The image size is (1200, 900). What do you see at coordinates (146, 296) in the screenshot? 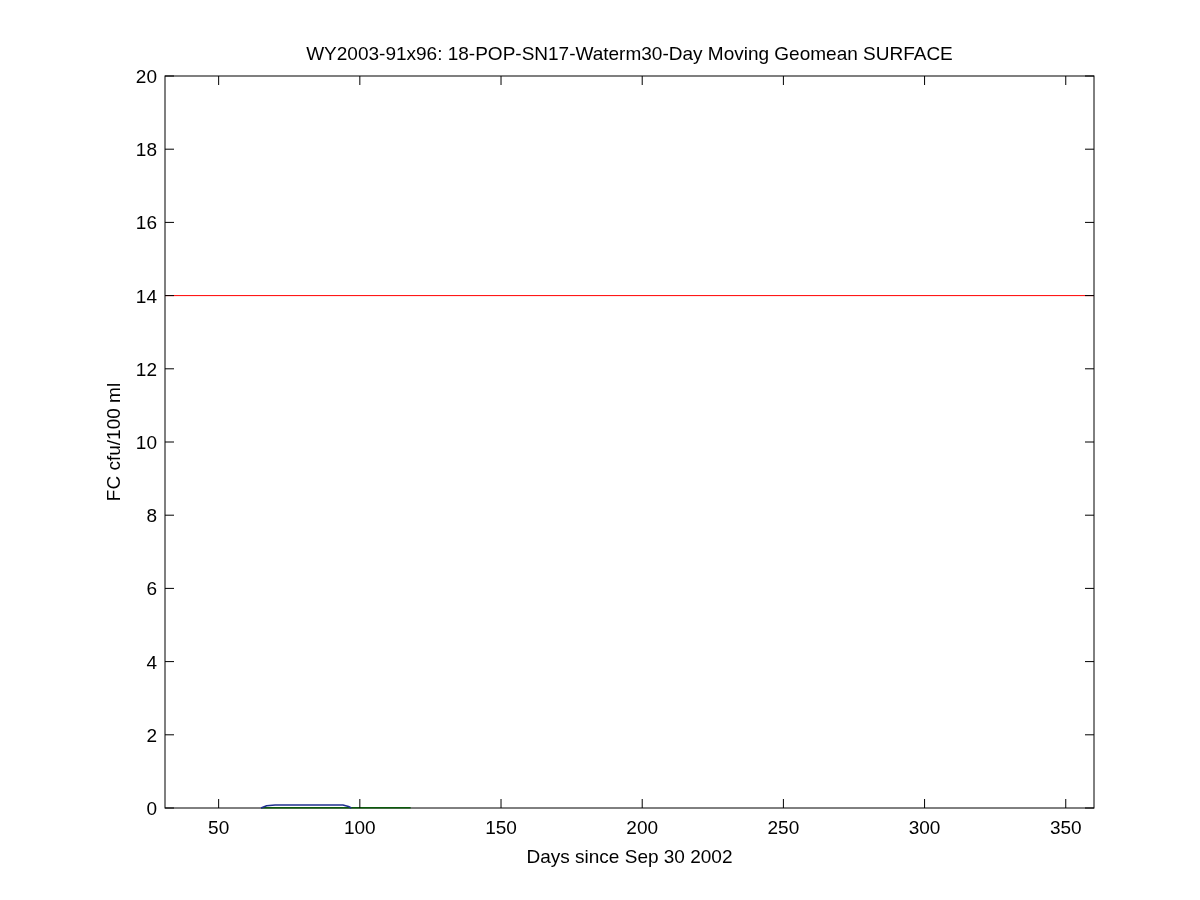
I see `y-tick-label: 14` at bounding box center [146, 296].